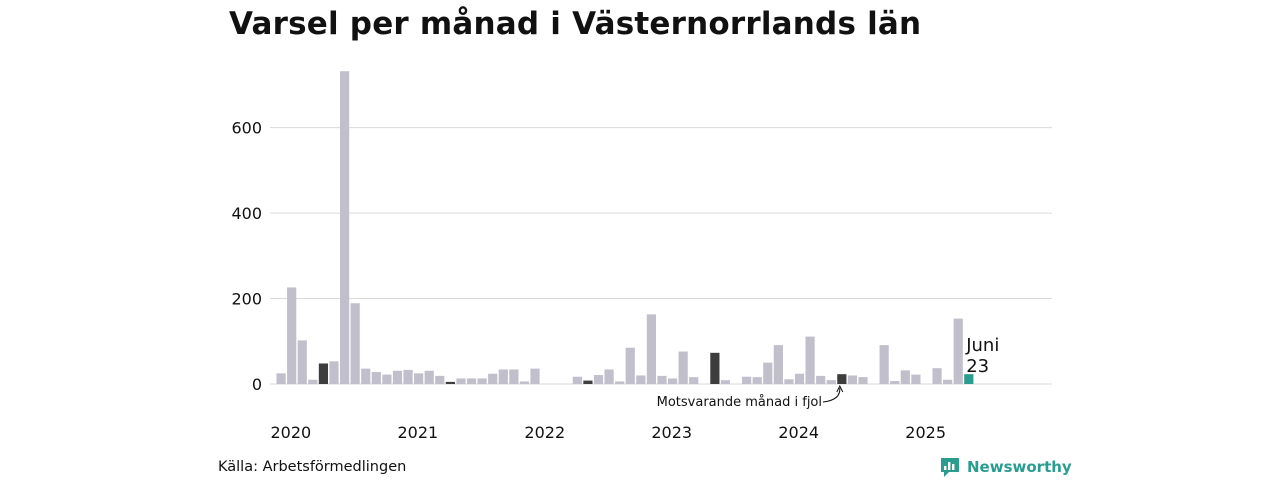 The width and height of the screenshot is (1280, 480). Describe the element at coordinates (1019, 467) in the screenshot. I see `brand-name: Newsworthy` at that location.